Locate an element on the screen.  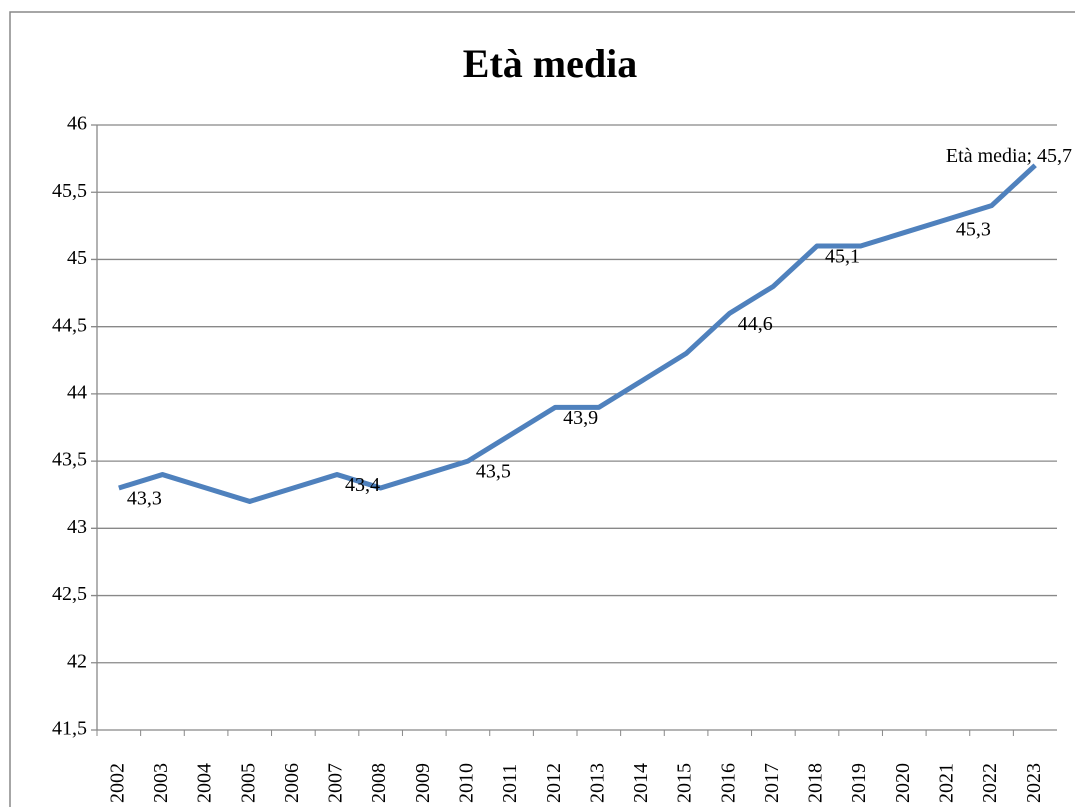
x-tick-label: 2009 is located at coordinates (423, 783).